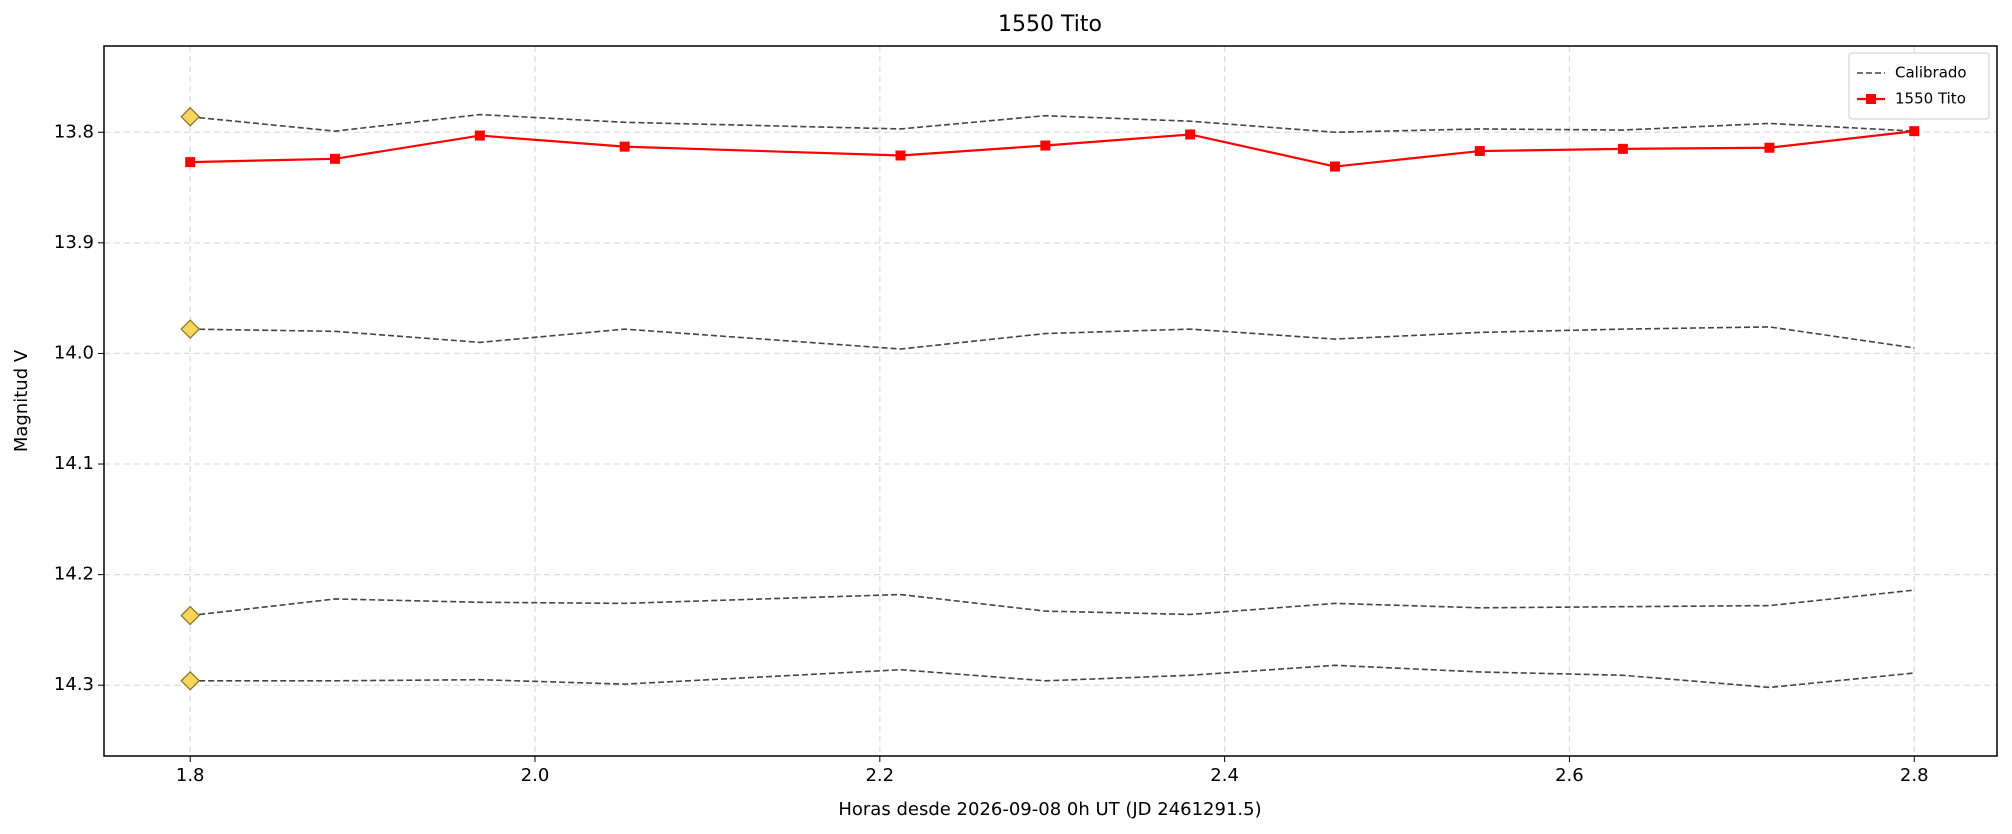 The width and height of the screenshot is (2012, 834). What do you see at coordinates (21, 400) in the screenshot?
I see `y-axis-label: Magnitud V` at bounding box center [21, 400].